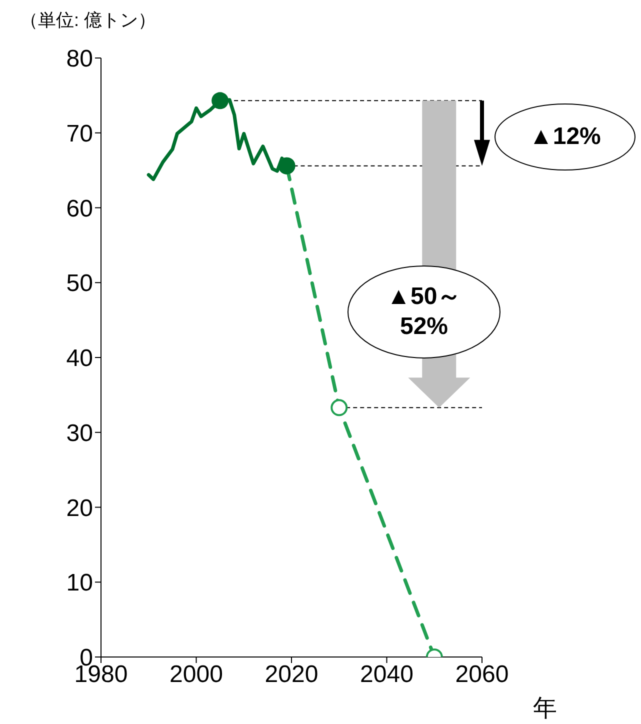 The height and width of the screenshot is (724, 641). What do you see at coordinates (387, 674) in the screenshot?
I see `x-tick-label: 2040` at bounding box center [387, 674].